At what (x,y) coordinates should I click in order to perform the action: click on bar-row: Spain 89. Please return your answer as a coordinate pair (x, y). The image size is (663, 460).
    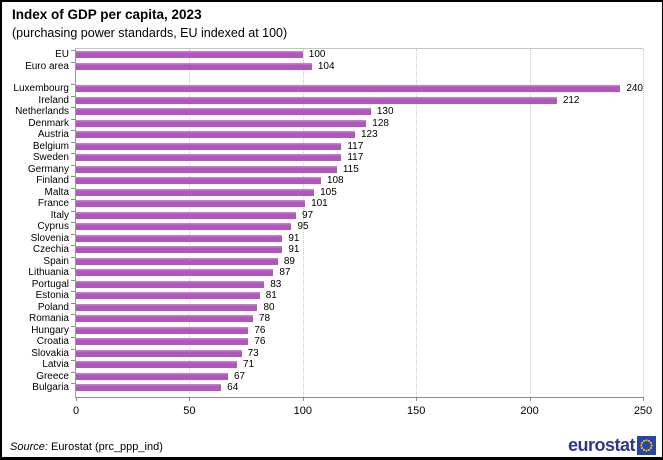
    Looking at the image, I should click on (343, 261).